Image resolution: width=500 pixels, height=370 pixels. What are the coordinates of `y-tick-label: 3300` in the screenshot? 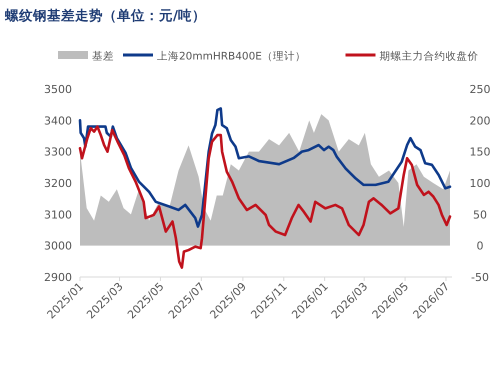 It's located at (58, 152).